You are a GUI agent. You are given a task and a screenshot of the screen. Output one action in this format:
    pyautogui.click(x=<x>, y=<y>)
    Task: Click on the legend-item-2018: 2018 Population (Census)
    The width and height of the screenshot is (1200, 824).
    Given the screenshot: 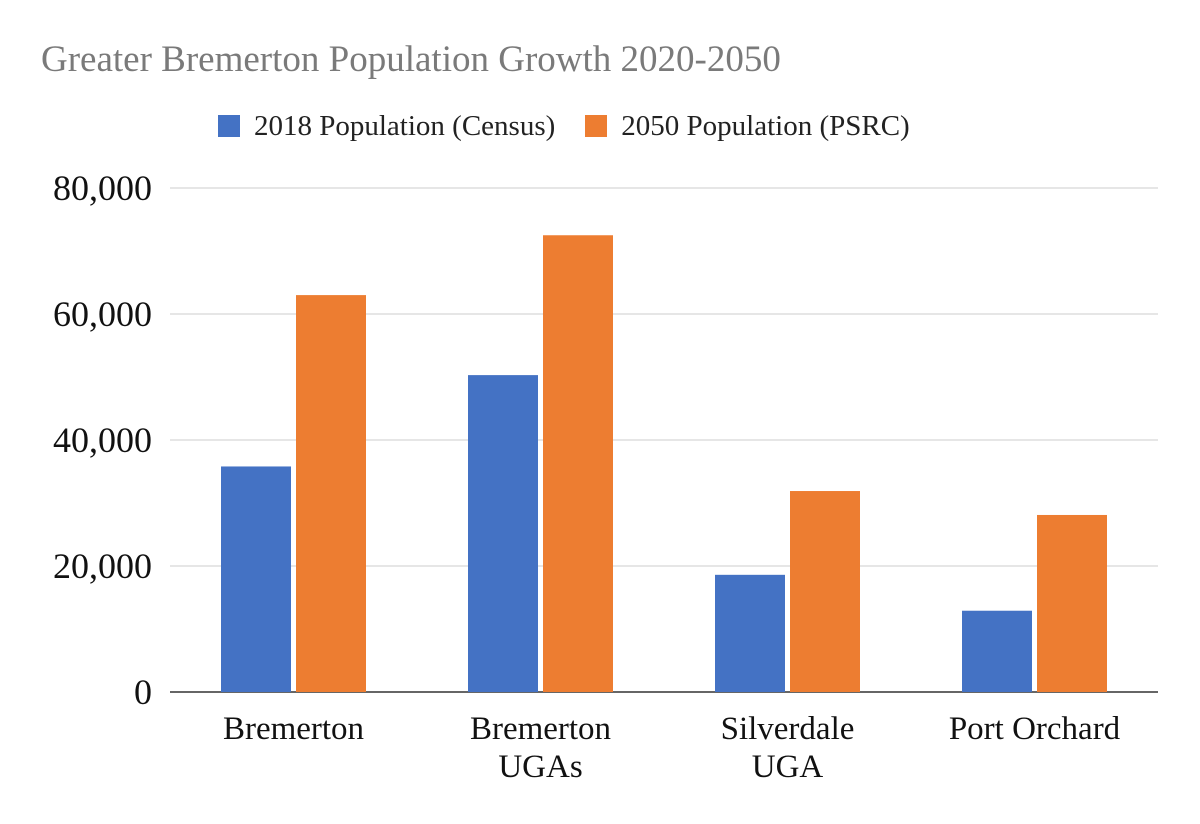 What is the action you would take?
    pyautogui.click(x=386, y=126)
    